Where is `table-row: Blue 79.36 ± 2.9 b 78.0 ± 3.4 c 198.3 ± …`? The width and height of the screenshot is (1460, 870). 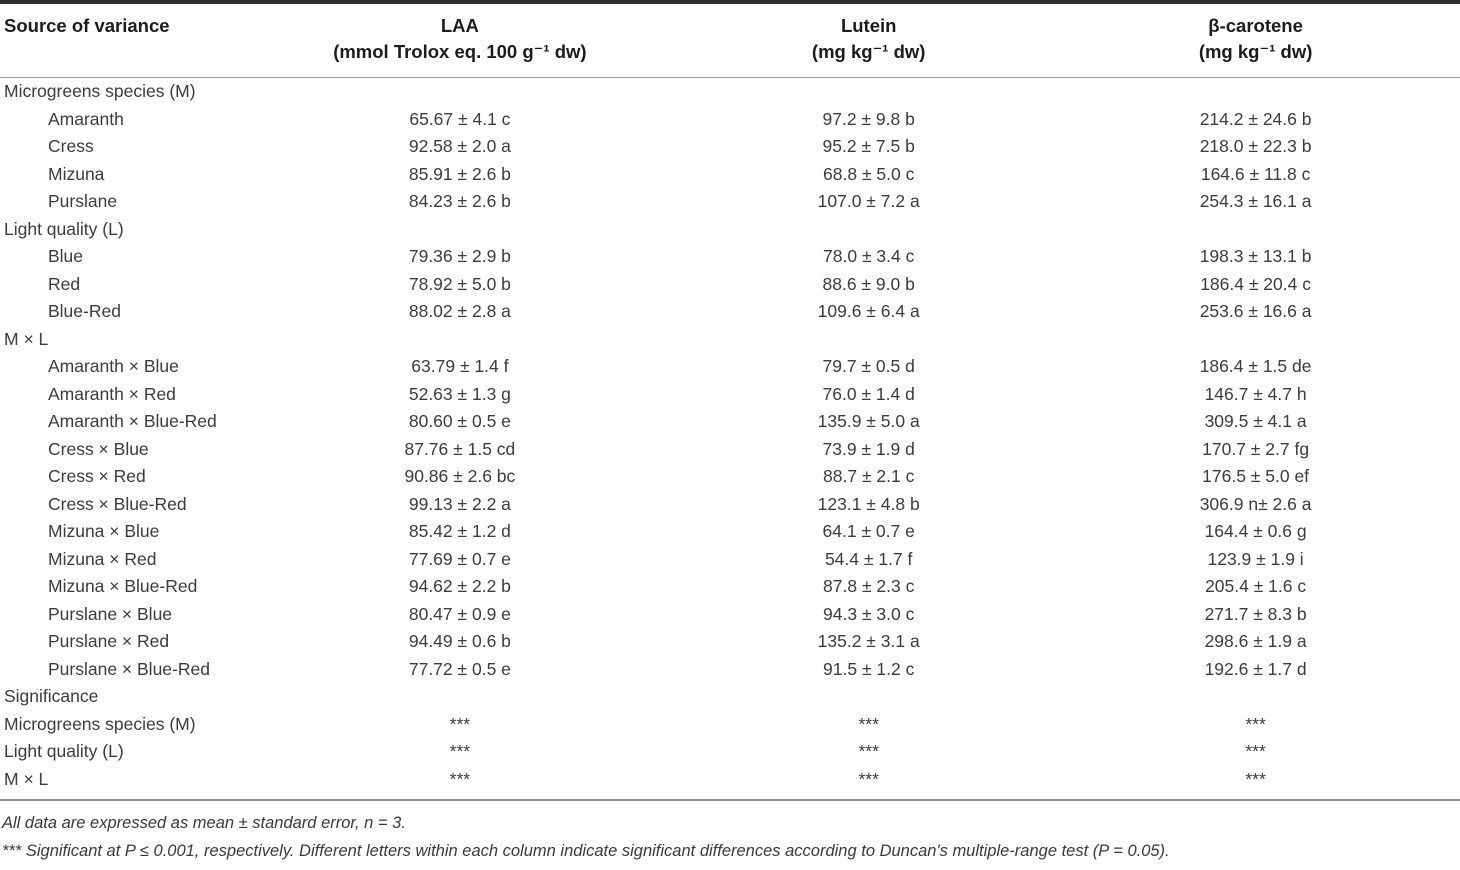 table-row: Blue 79.36 ± 2.9 b 78.0 ± 3.4 c 198.3 ± … is located at coordinates (730, 257).